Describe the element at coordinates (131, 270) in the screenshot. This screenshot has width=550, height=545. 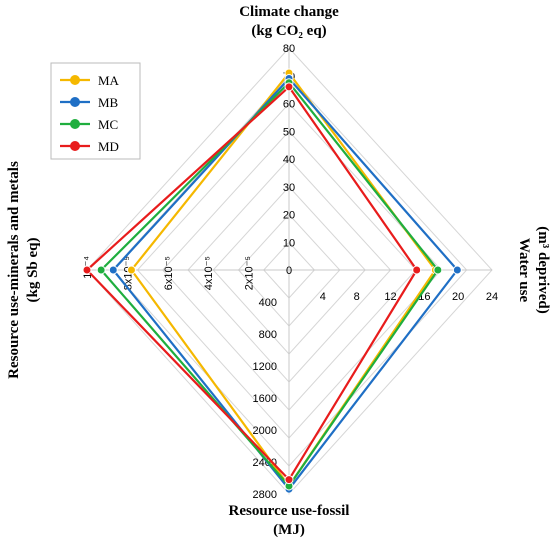
I see `series-MA-point-left` at that location.